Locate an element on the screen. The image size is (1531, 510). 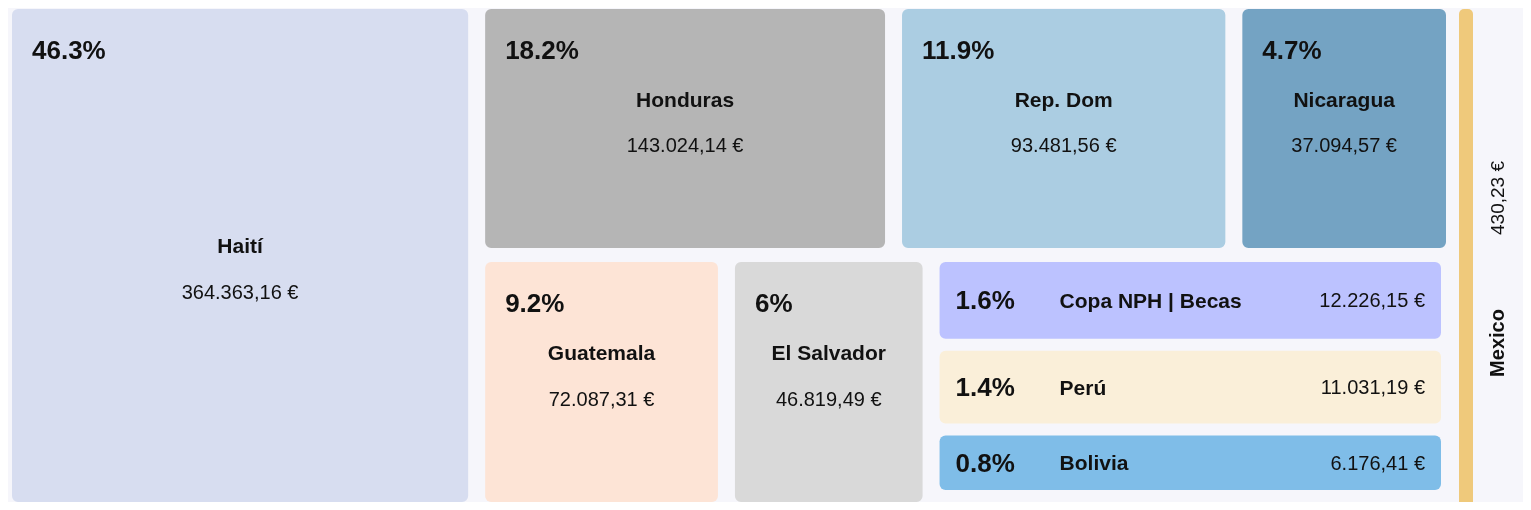
text: 4.7% is located at coordinates (1292, 50).